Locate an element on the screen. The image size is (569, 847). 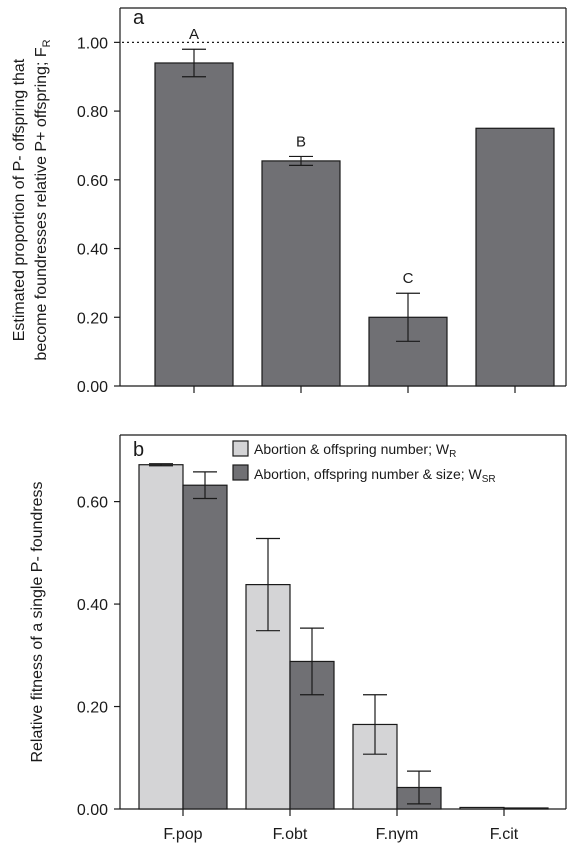
panel-a-label: a is located at coordinates (139, 18).